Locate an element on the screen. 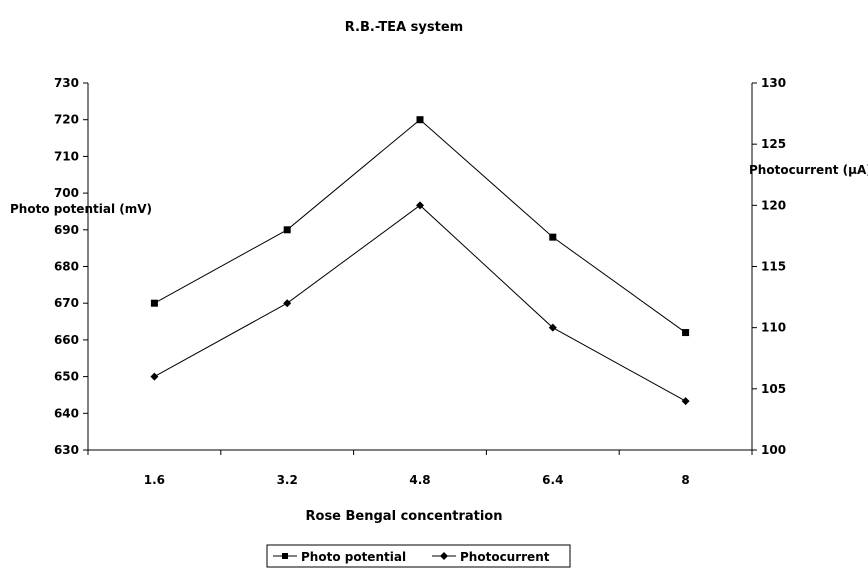 Image resolution: width=868 pixels, height=570 pixels. left-tick-label: 700 is located at coordinates (66, 193).